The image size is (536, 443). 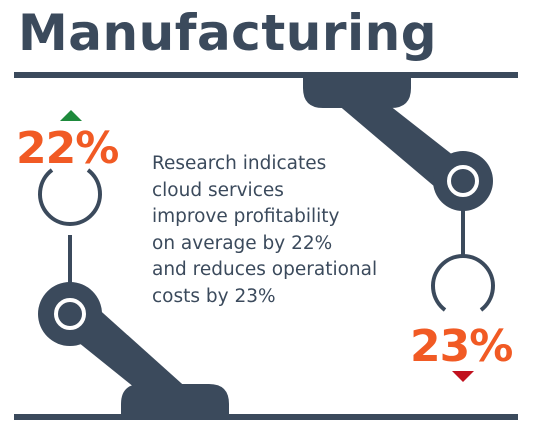 What do you see at coordinates (266, 75) in the screenshot?
I see `top-rail` at bounding box center [266, 75].